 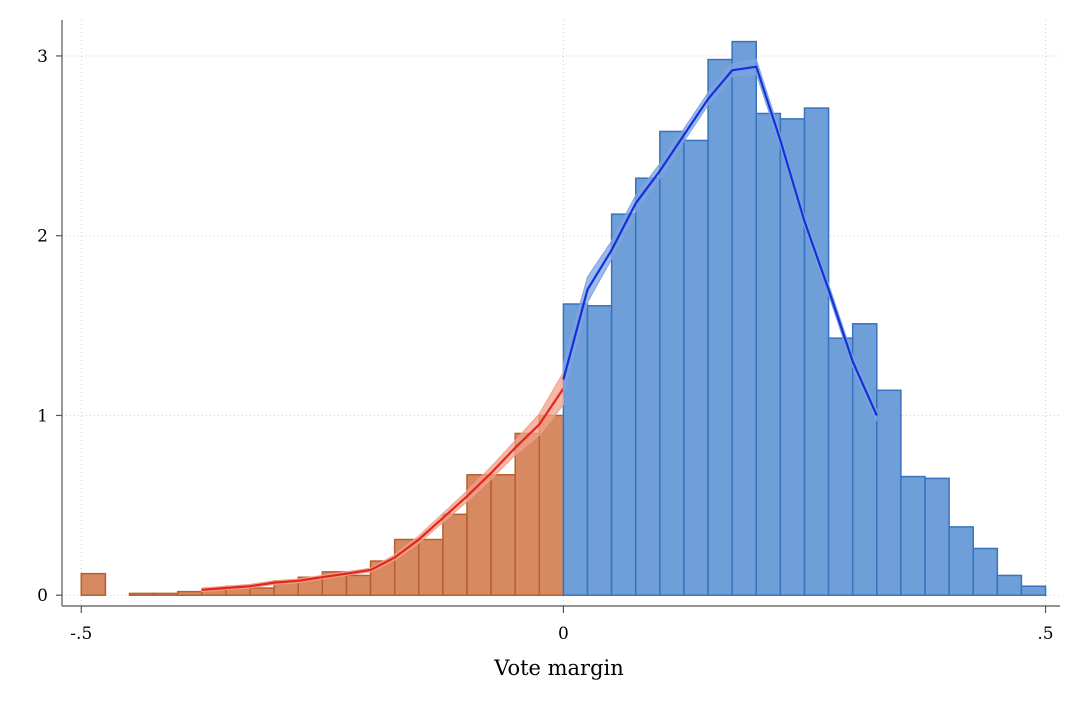 I want to click on right-fit-line, so click(x=720, y=240).